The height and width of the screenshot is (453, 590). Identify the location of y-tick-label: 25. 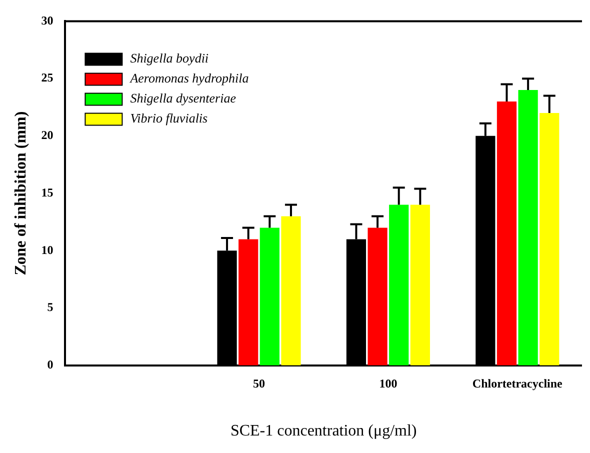
(47, 77).